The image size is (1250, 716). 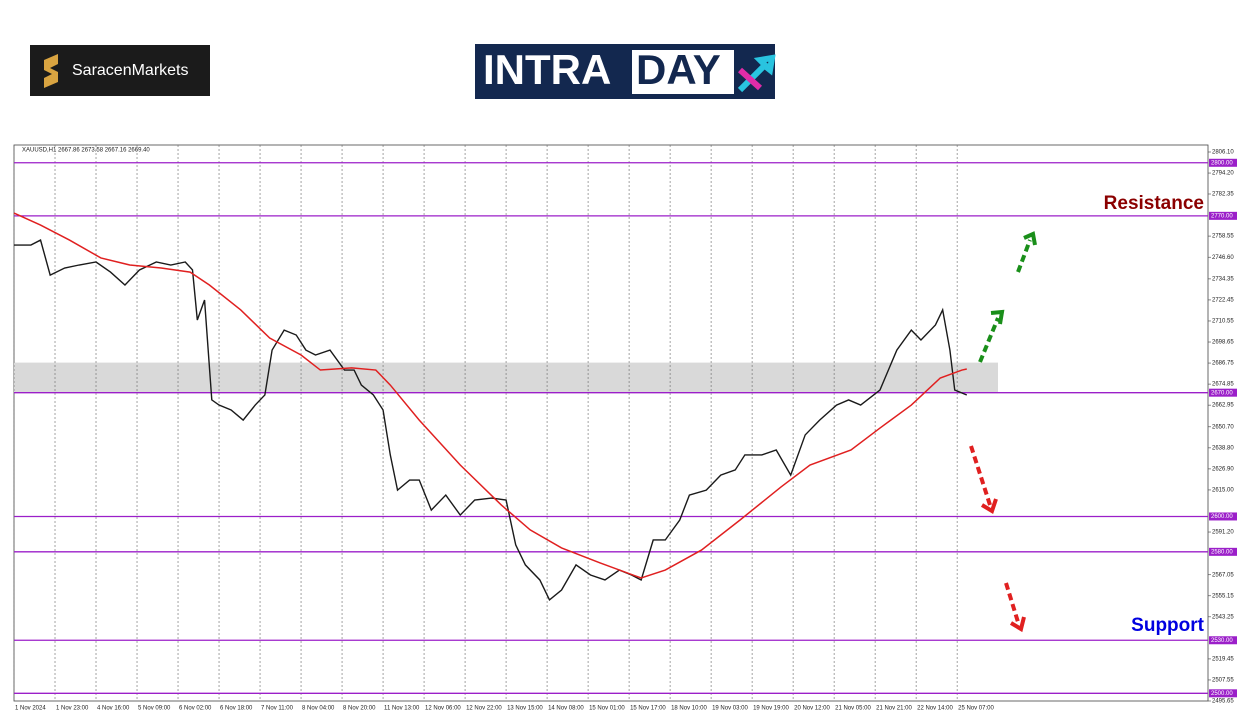 What do you see at coordinates (236, 709) in the screenshot?
I see `x-tick-label: 6 Nov 18:00` at bounding box center [236, 709].